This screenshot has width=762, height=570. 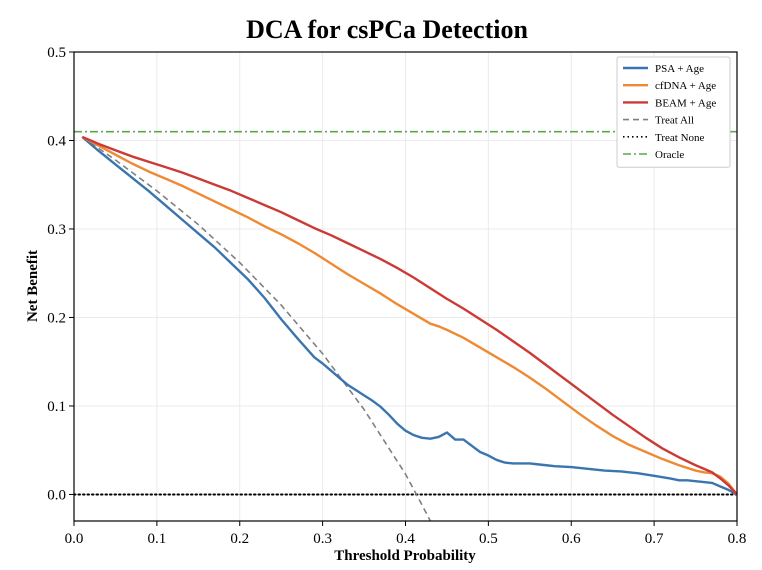 What do you see at coordinates (56, 53) in the screenshot?
I see `y-tick-label: 0.5` at bounding box center [56, 53].